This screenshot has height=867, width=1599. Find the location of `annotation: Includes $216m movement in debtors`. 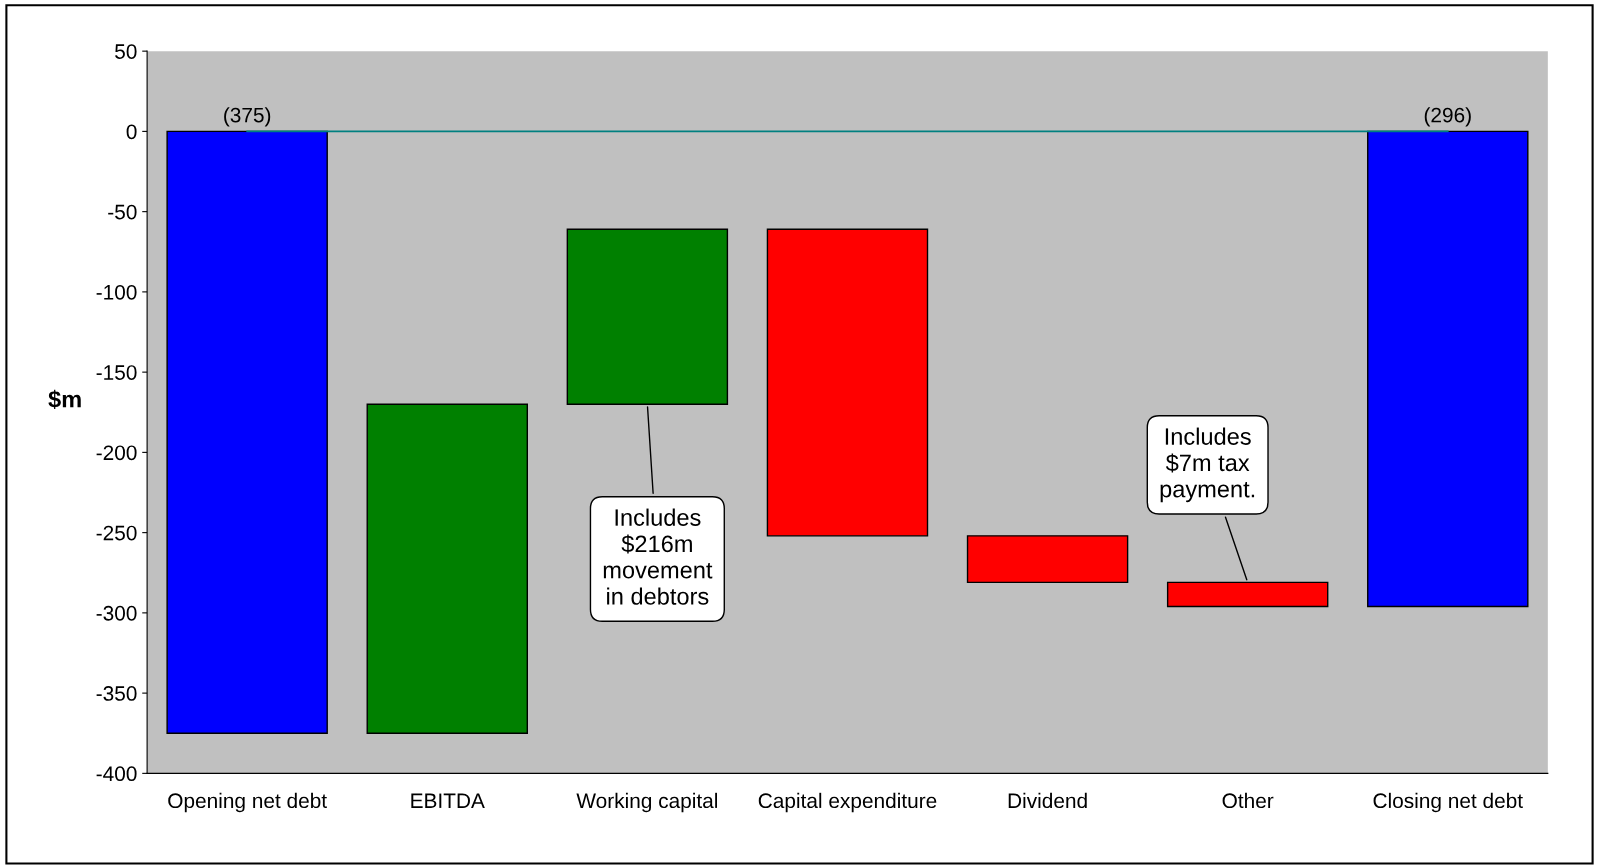

annotation: Includes $216m movement in debtors is located at coordinates (658, 556).